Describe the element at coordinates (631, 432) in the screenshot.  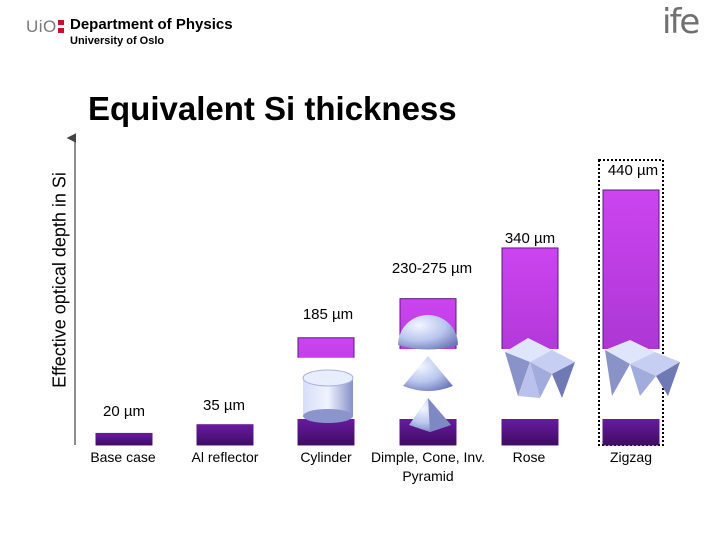
I see `bar-base-zigzag` at that location.